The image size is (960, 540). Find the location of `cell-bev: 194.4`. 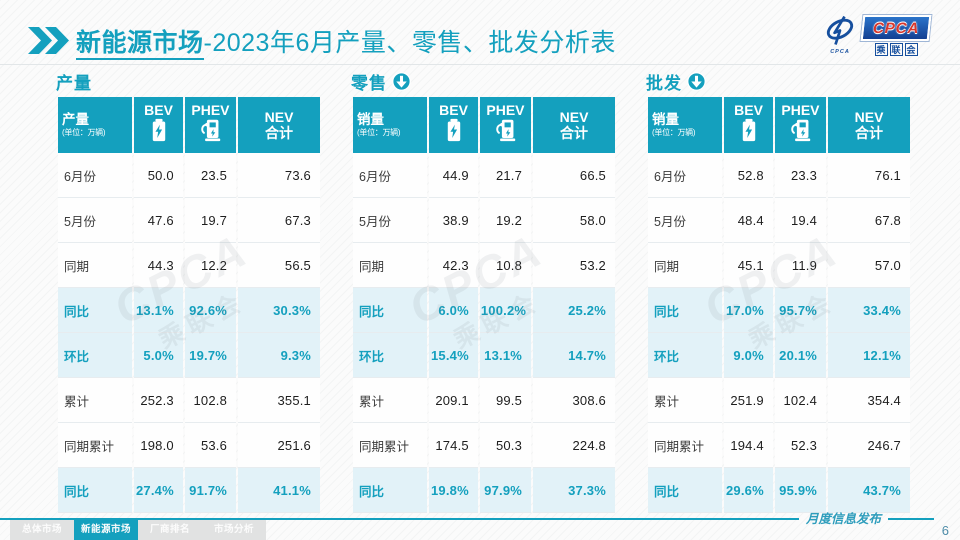

cell-bev: 194.4 is located at coordinates (748, 445).